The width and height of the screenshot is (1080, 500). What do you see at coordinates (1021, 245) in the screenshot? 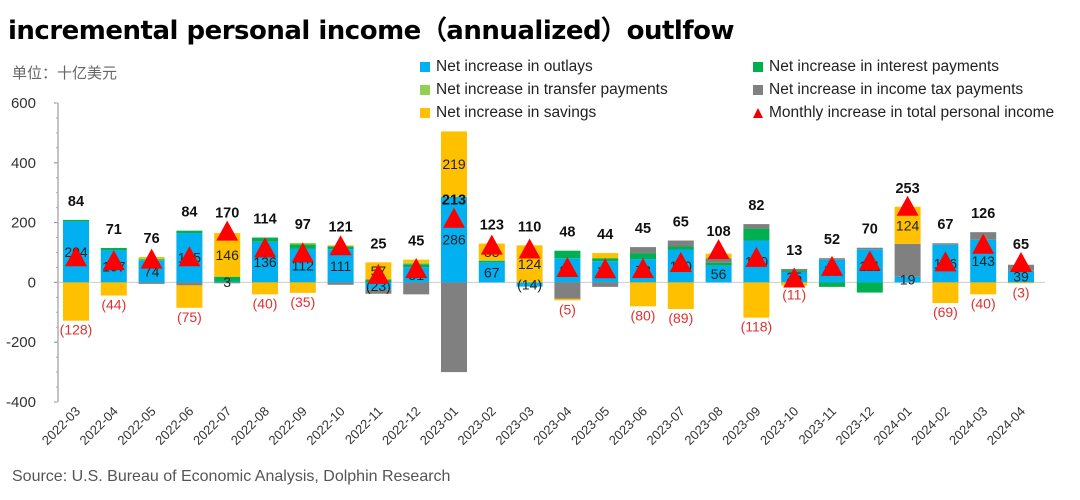
I see `data-label-total: 65` at bounding box center [1021, 245].